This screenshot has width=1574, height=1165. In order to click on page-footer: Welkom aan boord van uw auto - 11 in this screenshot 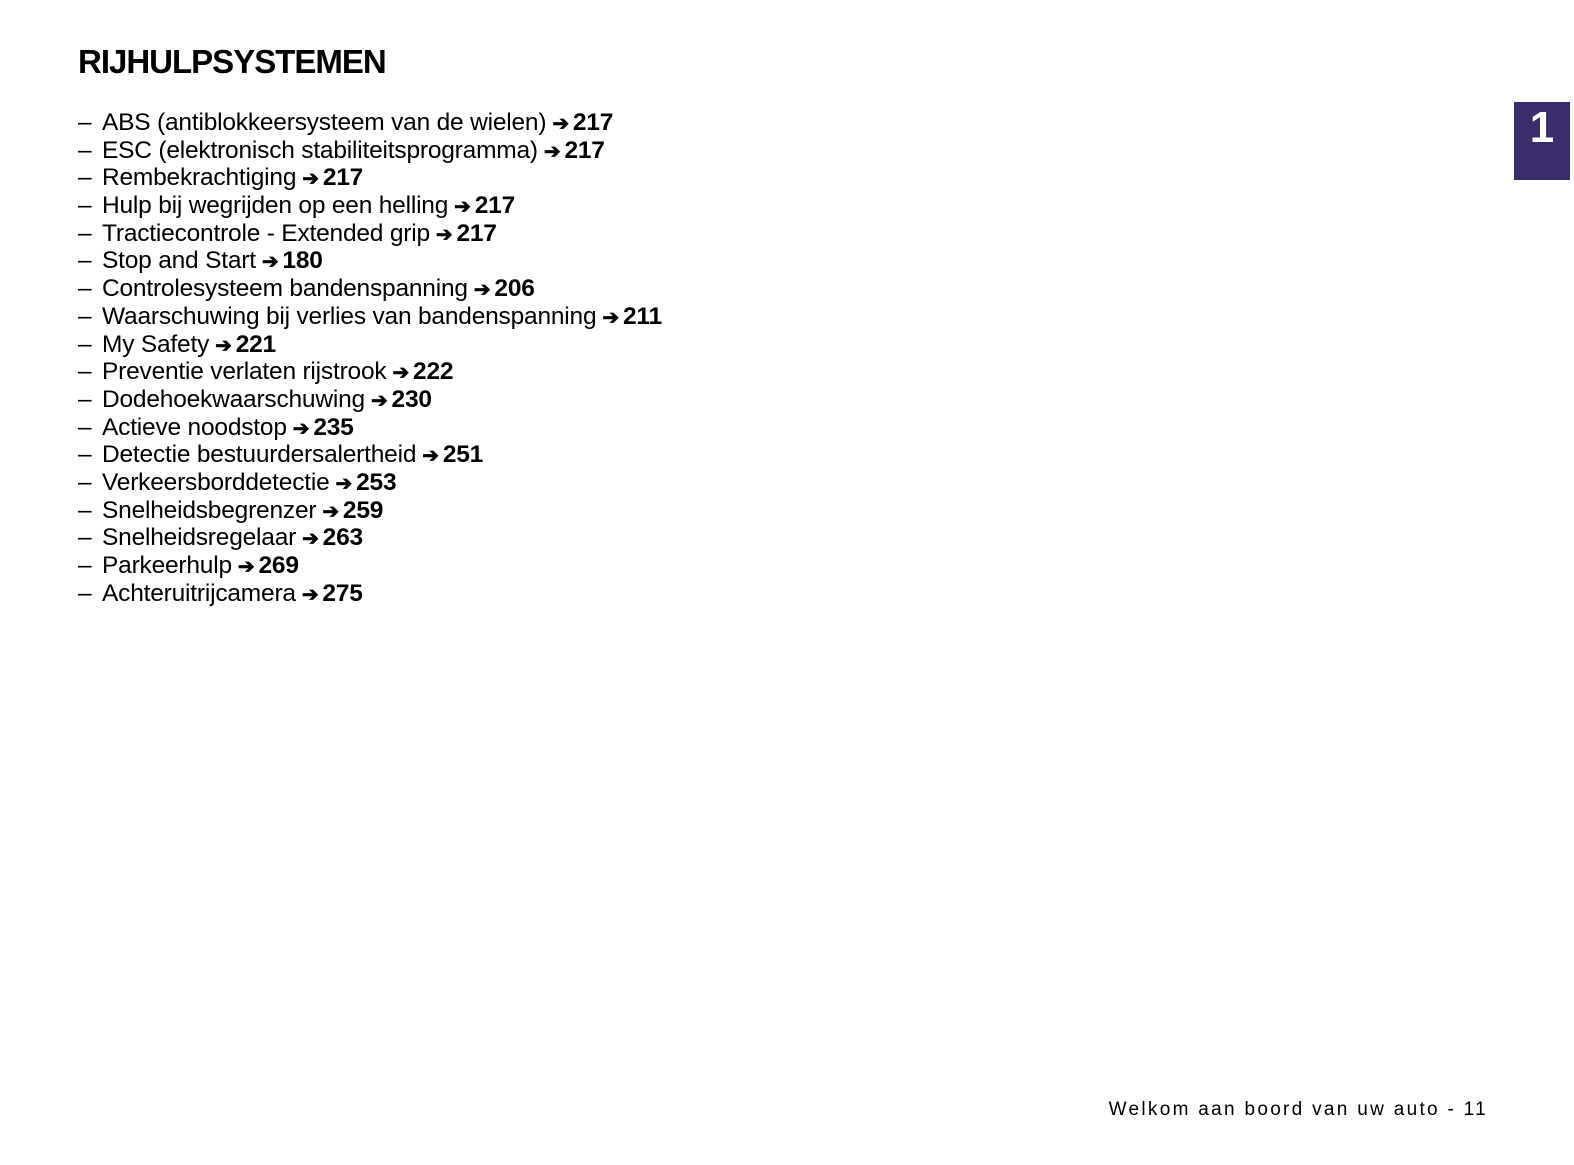, I will do `click(1298, 1109)`.